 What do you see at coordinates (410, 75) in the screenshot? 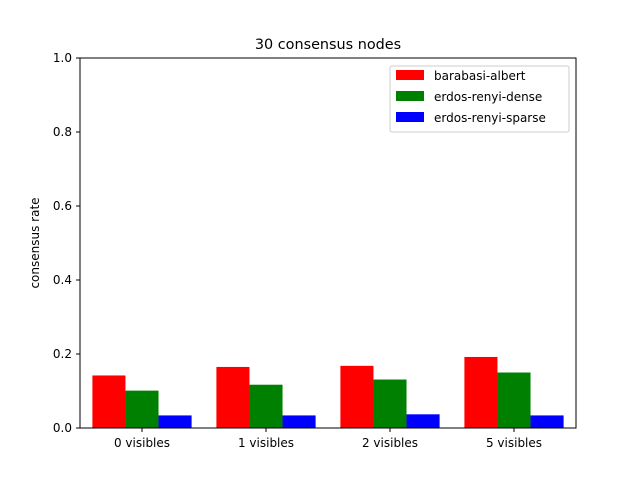
I see `legend-swatch-barabasi-albert` at bounding box center [410, 75].